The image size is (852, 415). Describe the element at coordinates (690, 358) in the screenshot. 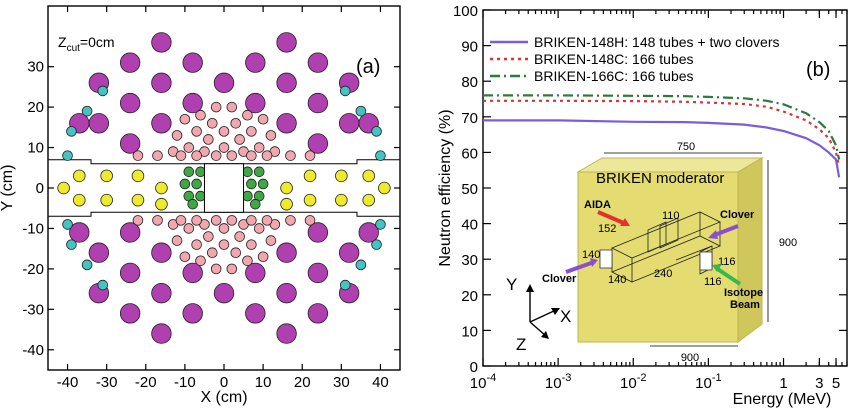

I see `dim-900-depth-label: 900` at that location.